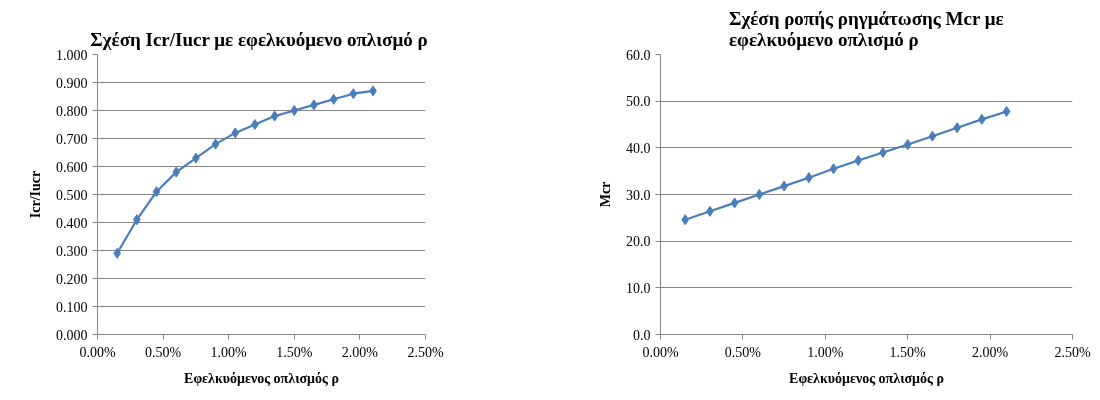 The image size is (1100, 400). What do you see at coordinates (638, 242) in the screenshot?
I see `y-tick-label: 20.0` at bounding box center [638, 242].